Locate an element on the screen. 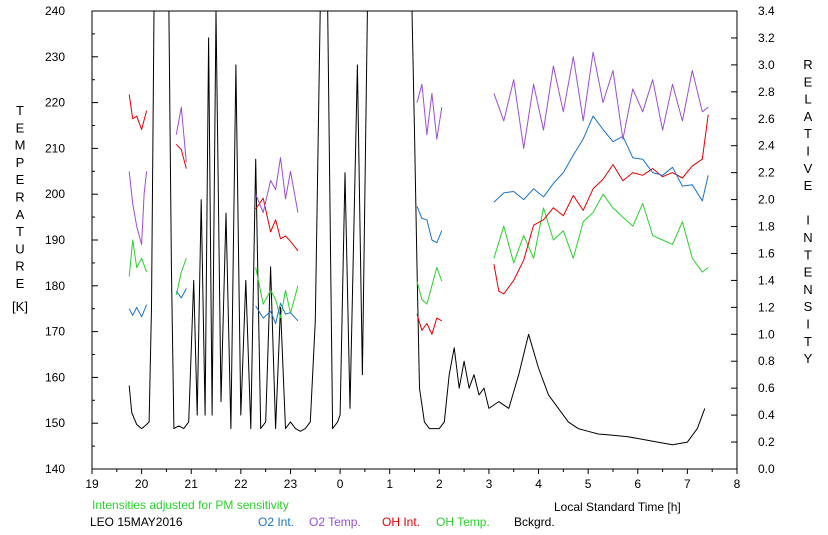  y-left-title-char: M is located at coordinates (20, 145).